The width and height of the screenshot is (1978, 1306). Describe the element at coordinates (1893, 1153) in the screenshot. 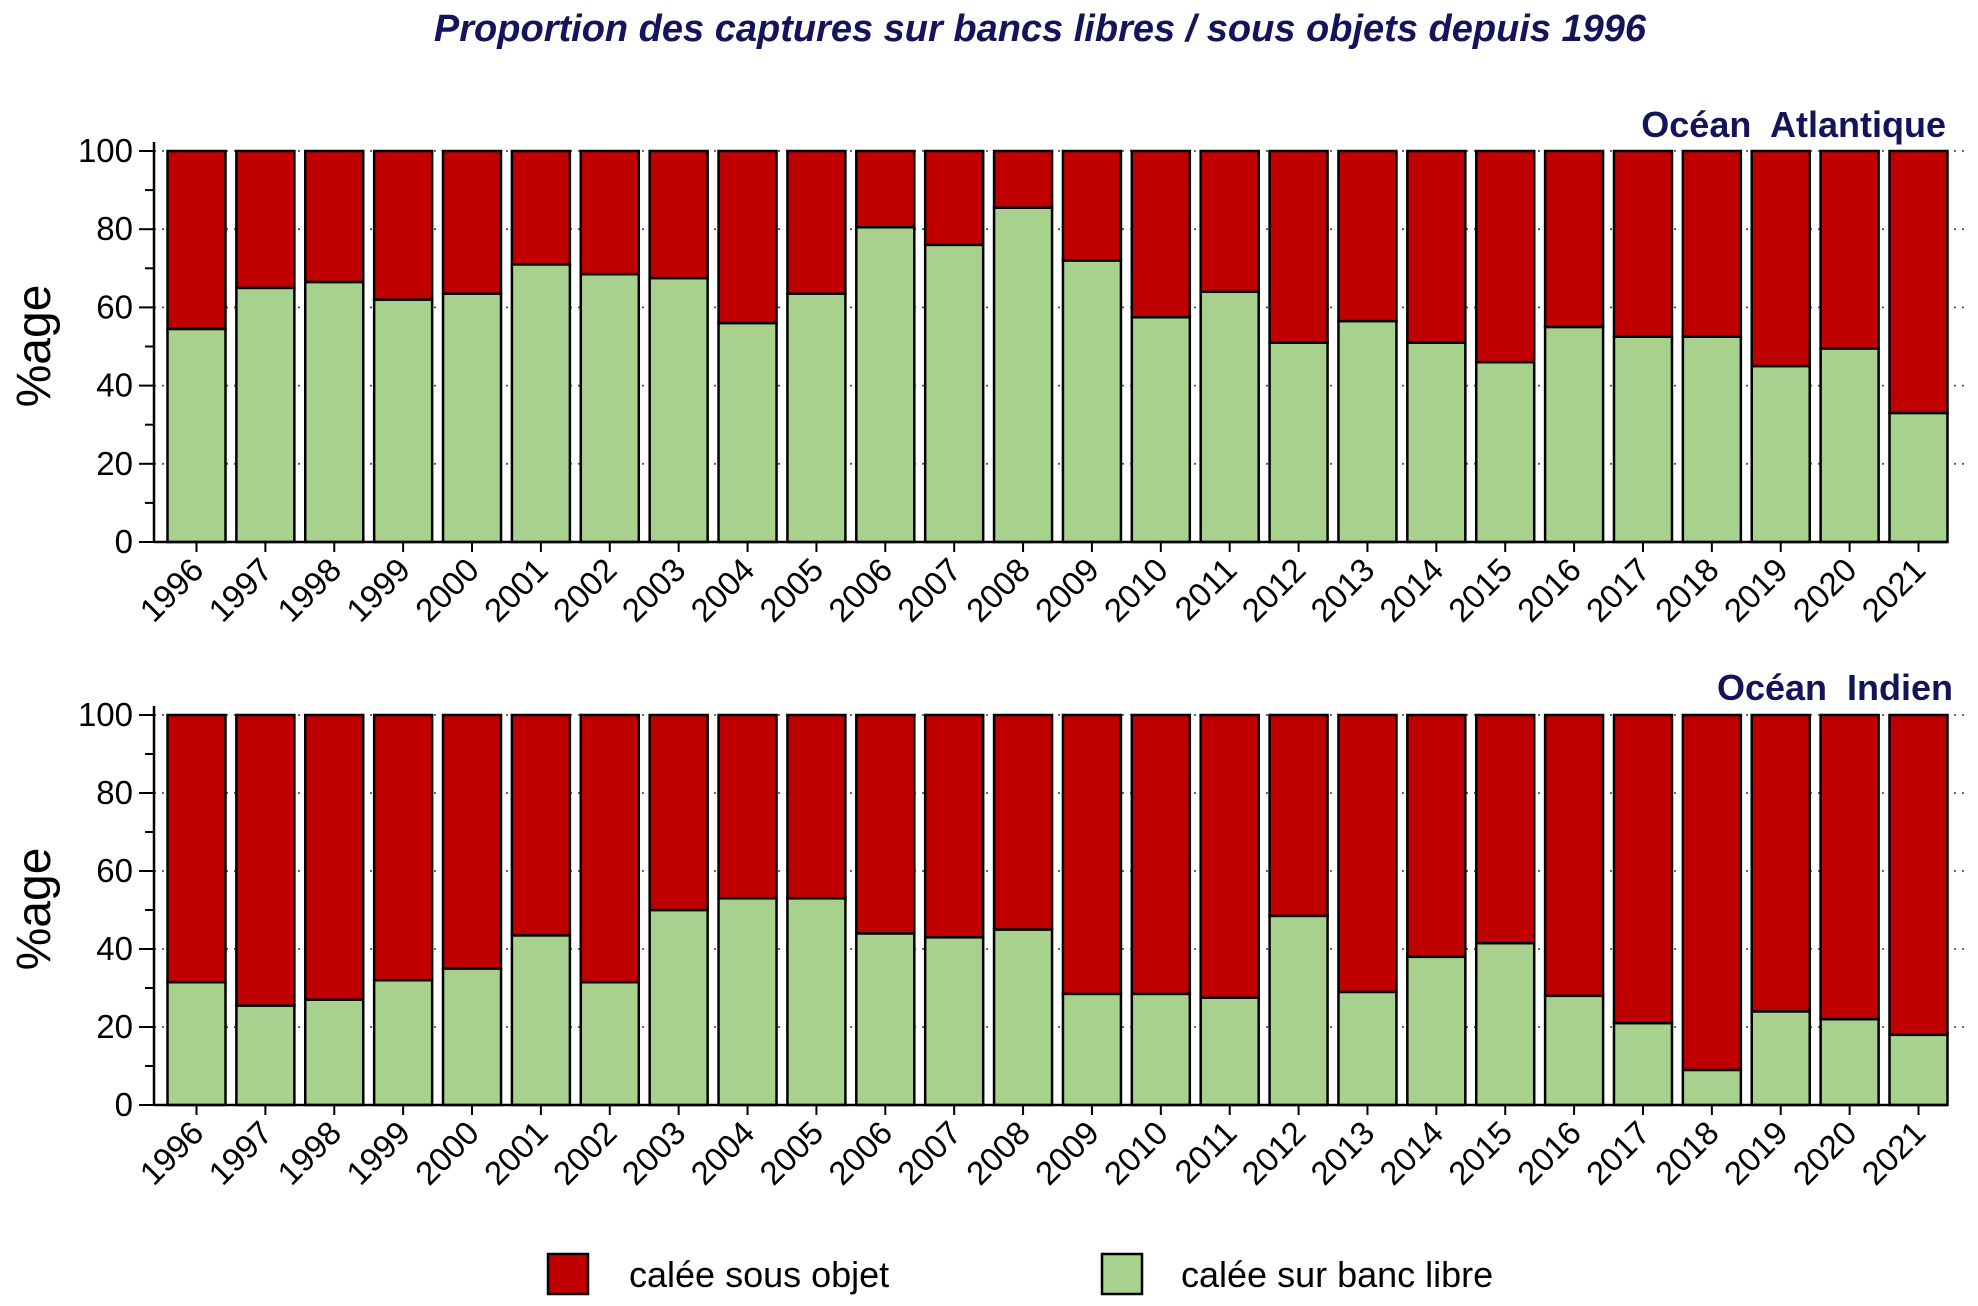

I see `x-tick-label: 2021` at that location.